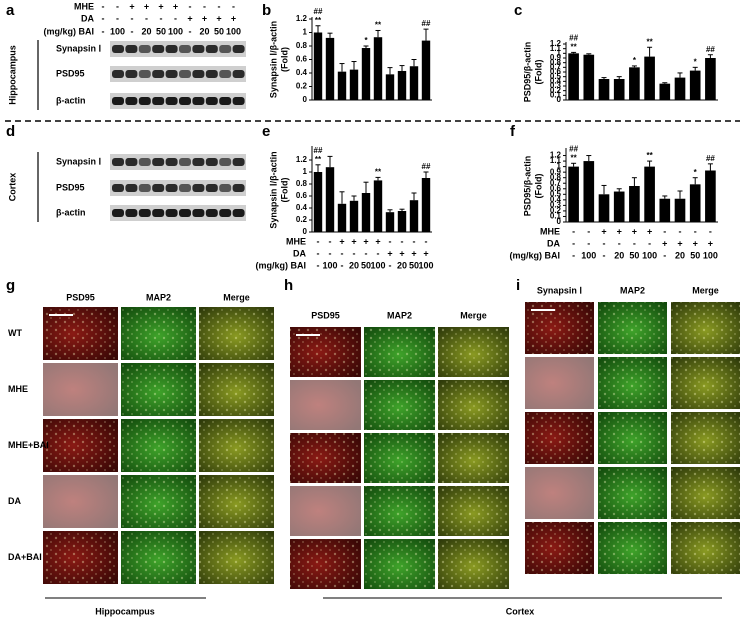  I want to click on region-label: Hippocampus, so click(12, 75).